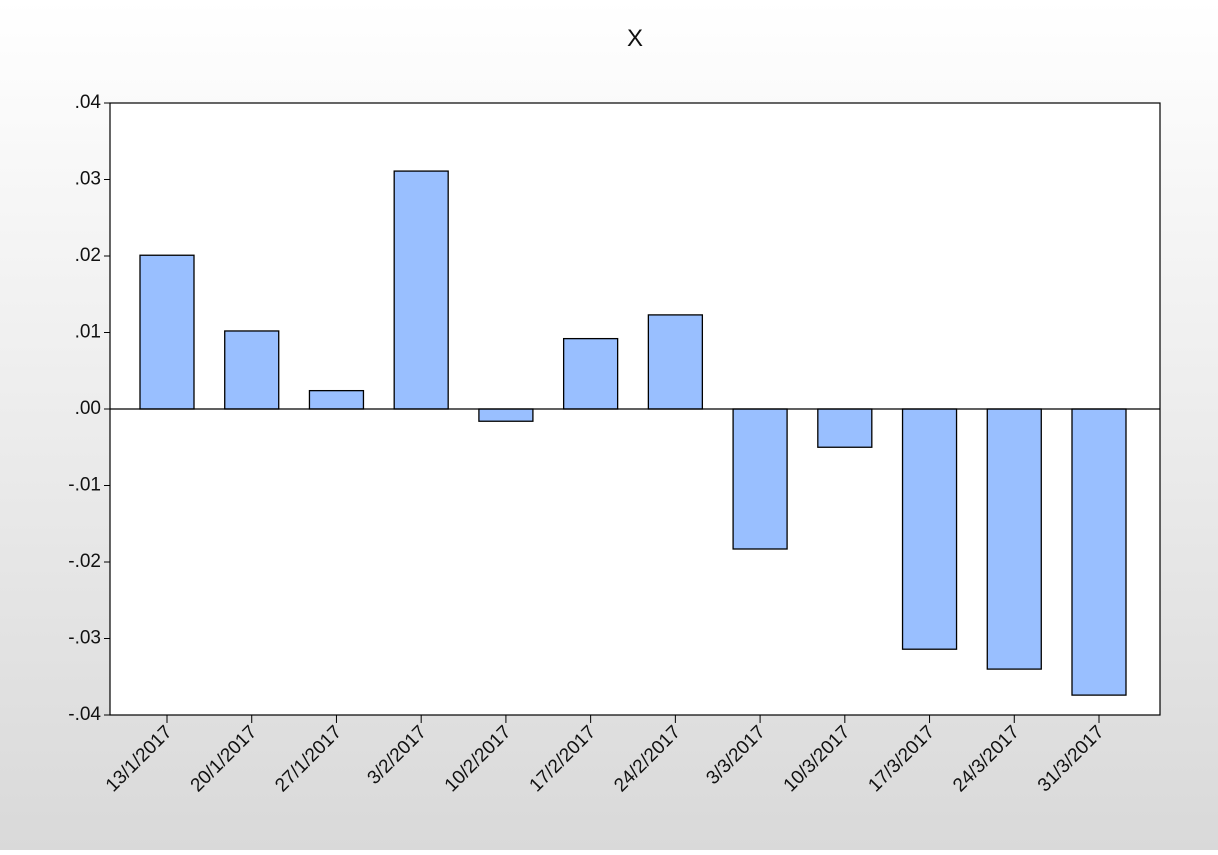  Describe the element at coordinates (635, 38) in the screenshot. I see `chart-title: X` at that location.